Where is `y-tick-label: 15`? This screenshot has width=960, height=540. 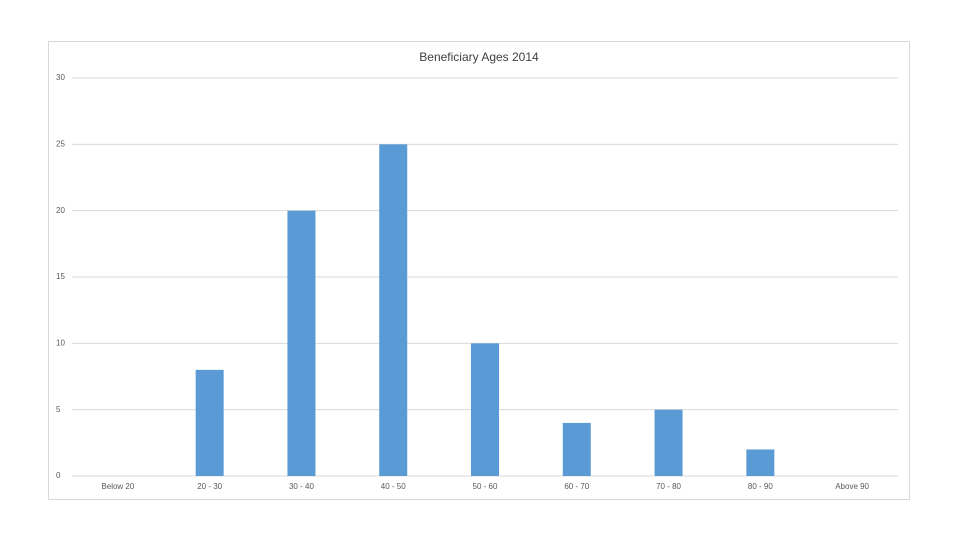
y-tick-label: 15 is located at coordinates (60, 276).